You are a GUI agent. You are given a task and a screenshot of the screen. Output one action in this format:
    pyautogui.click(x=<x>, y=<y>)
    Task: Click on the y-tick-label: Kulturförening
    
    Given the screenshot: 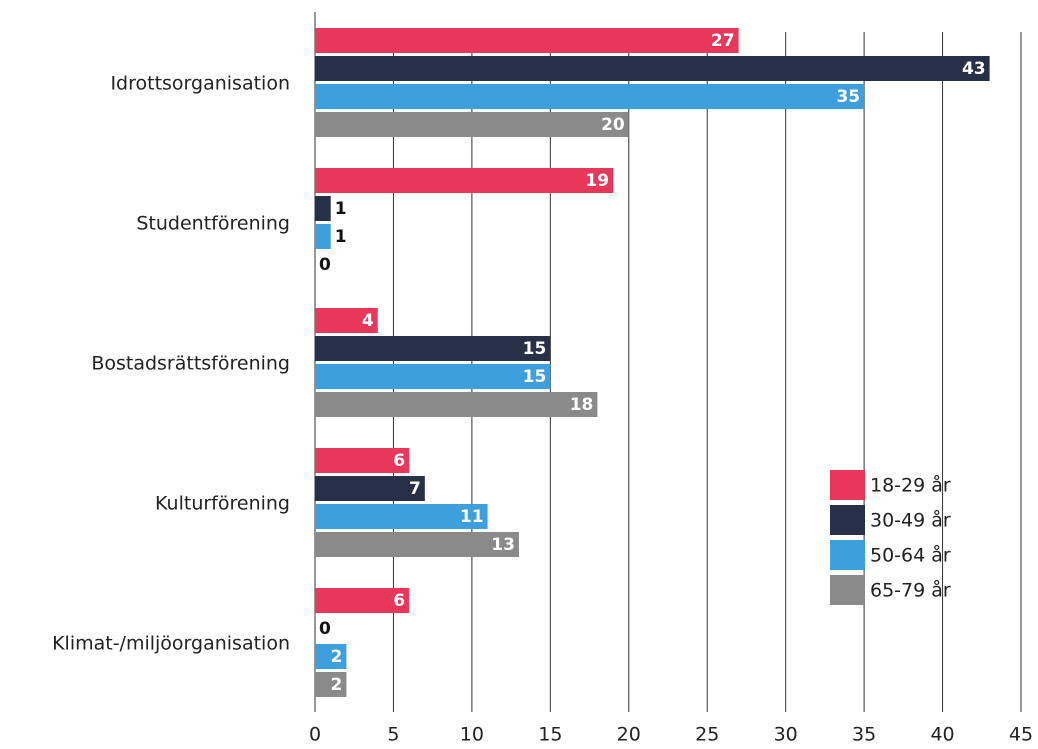 What is the action you would take?
    pyautogui.click(x=222, y=504)
    